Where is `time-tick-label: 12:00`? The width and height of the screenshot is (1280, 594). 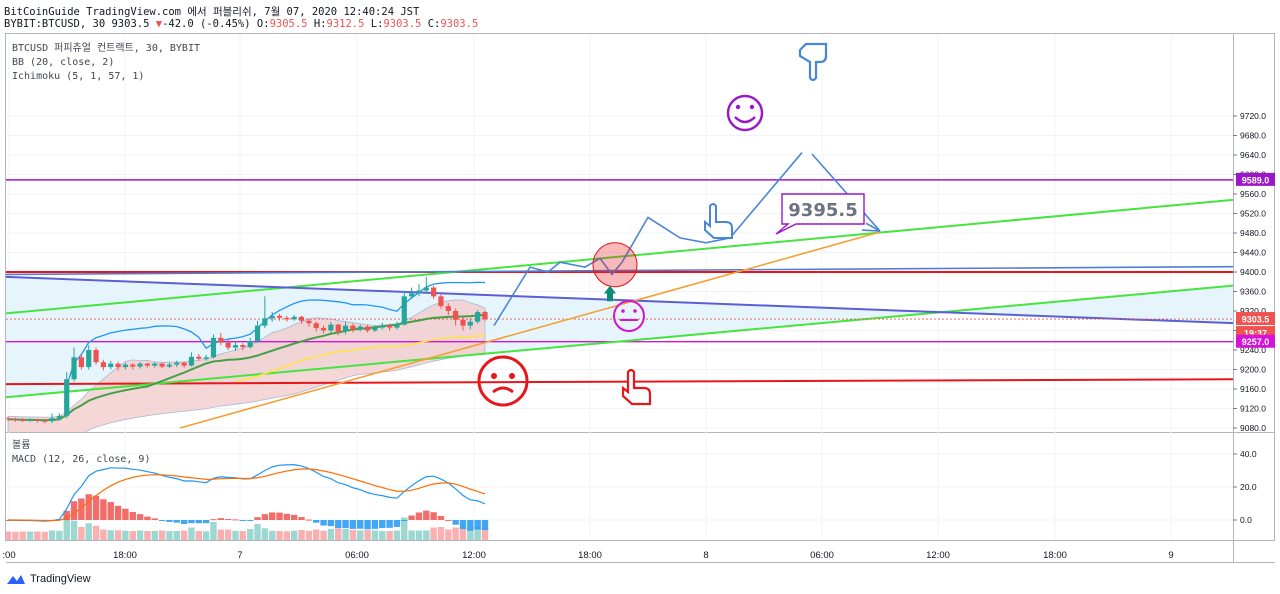 time-tick-label: 12:00 is located at coordinates (474, 555).